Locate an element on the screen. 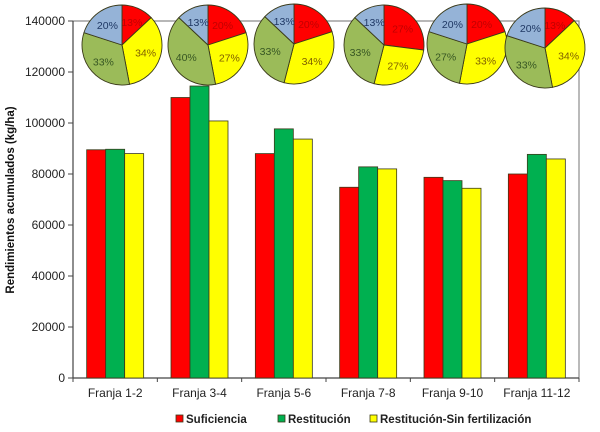  legend-label: Restitución is located at coordinates (319, 420).